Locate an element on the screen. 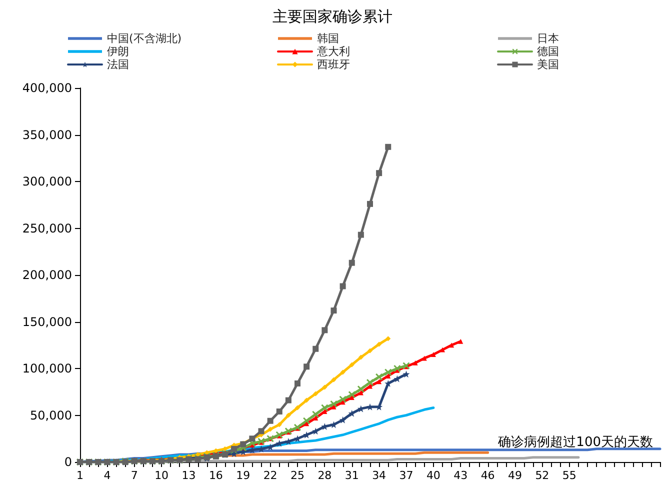 Image resolution: width=665 pixels, height=488 pixels. y-tick-label: 150,000 is located at coordinates (47, 321).